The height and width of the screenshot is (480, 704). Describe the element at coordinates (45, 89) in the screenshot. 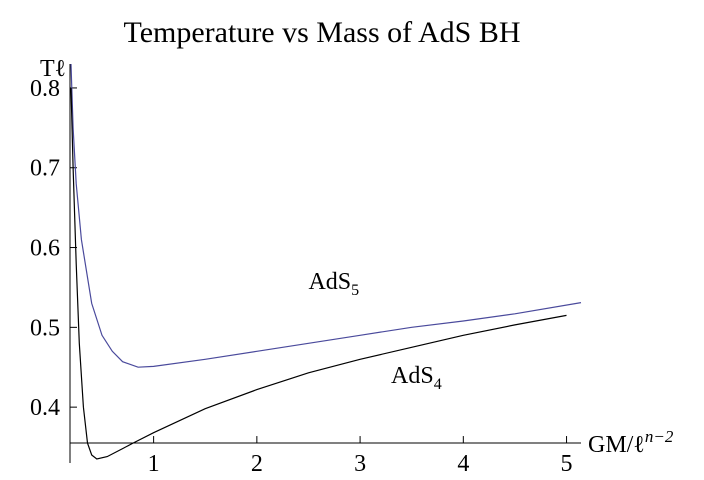

I see `y-tick-label: 0.8` at that location.